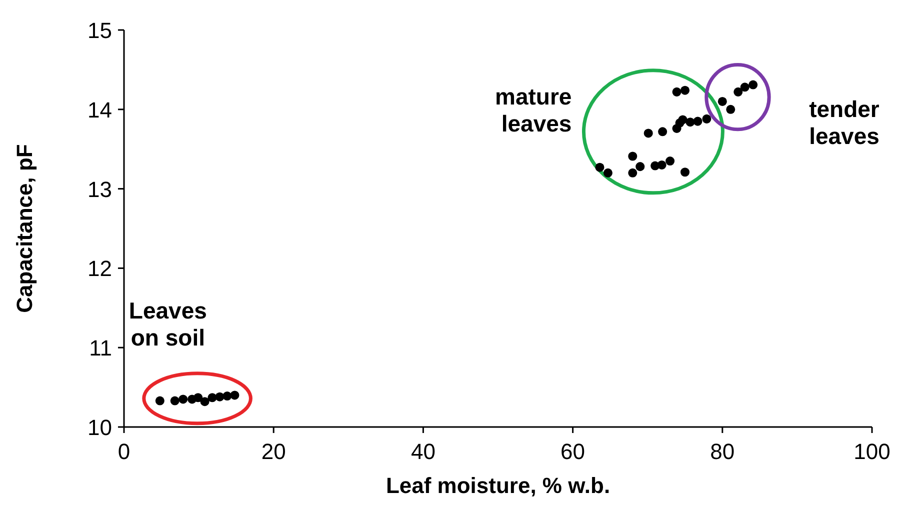 The width and height of the screenshot is (910, 524). Describe the element at coordinates (872, 451) in the screenshot. I see `x-tick-label: 100` at that location.